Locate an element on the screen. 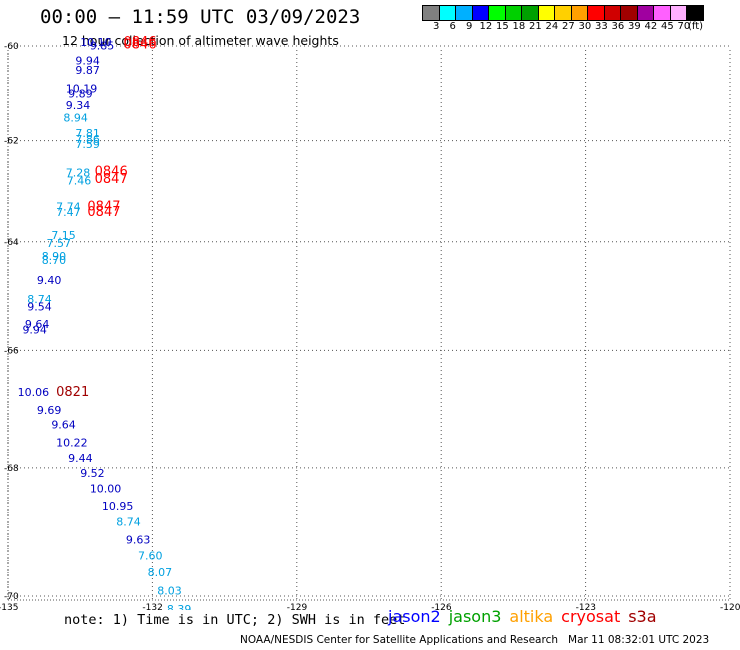 The width and height of the screenshot is (740, 650). wave-height-value: 9.85 is located at coordinates (102, 46).